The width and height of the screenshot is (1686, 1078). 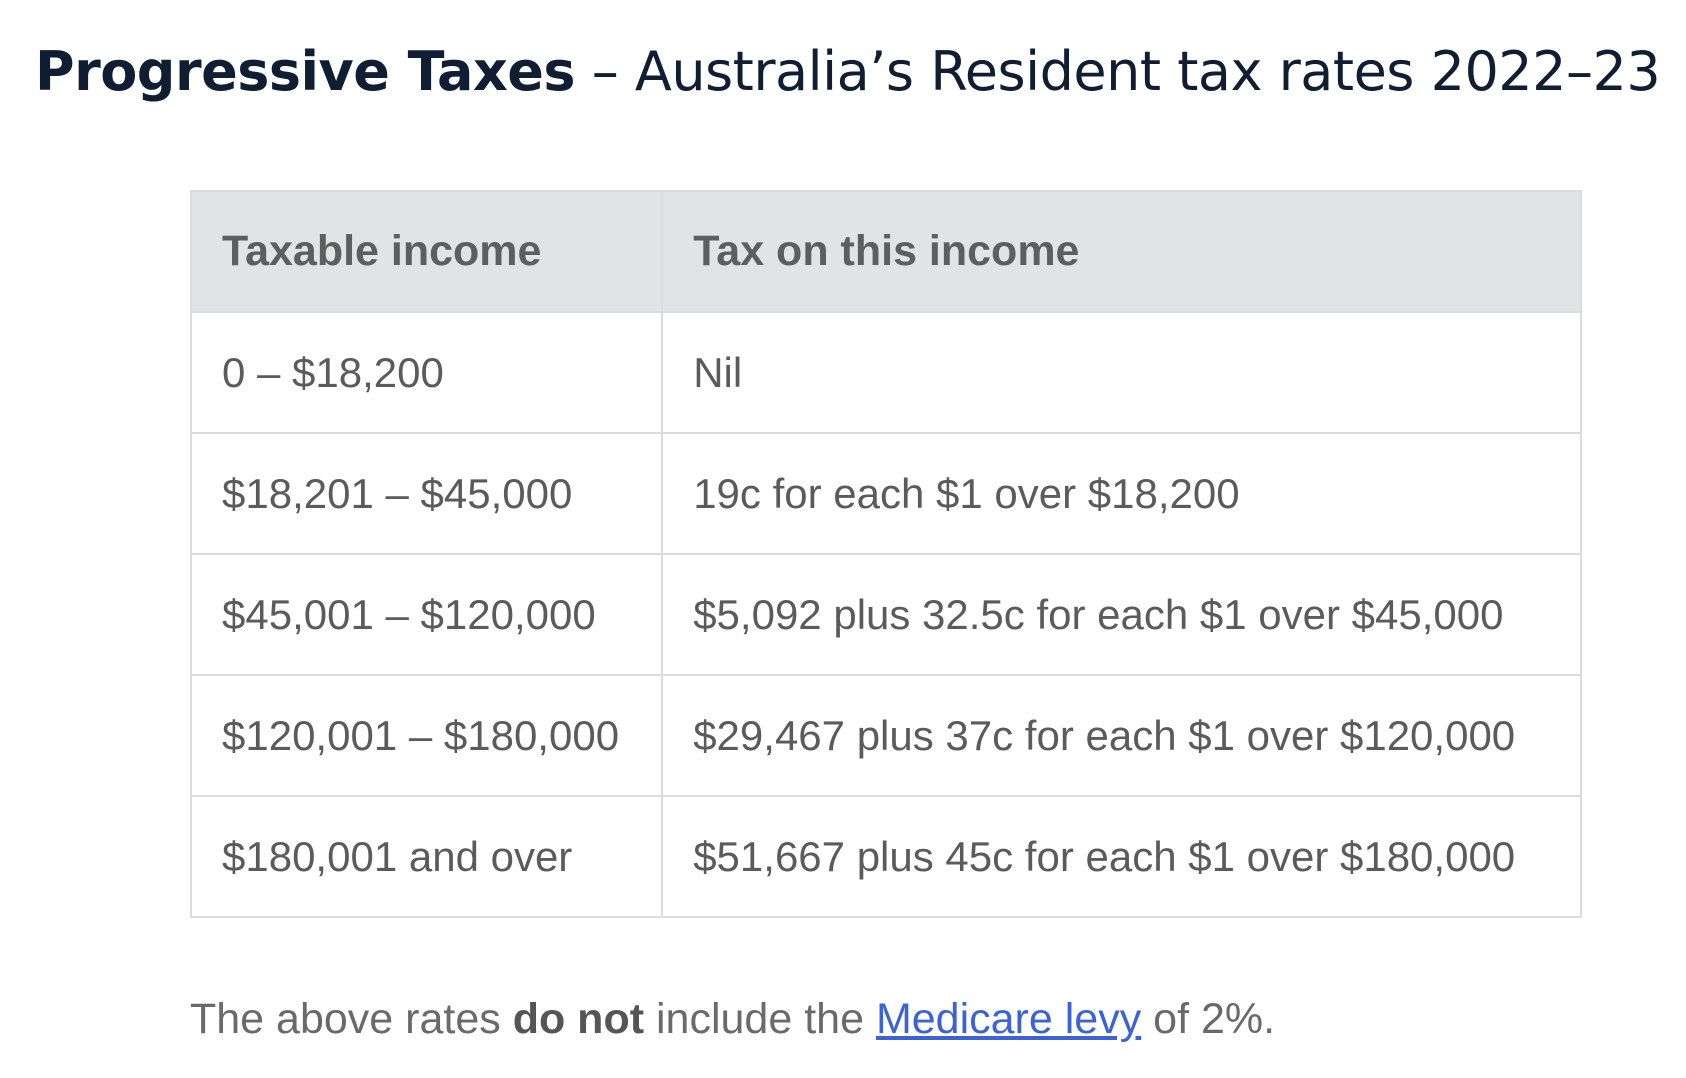 I want to click on footnote-text-after: of 2%., so click(x=1208, y=1019).